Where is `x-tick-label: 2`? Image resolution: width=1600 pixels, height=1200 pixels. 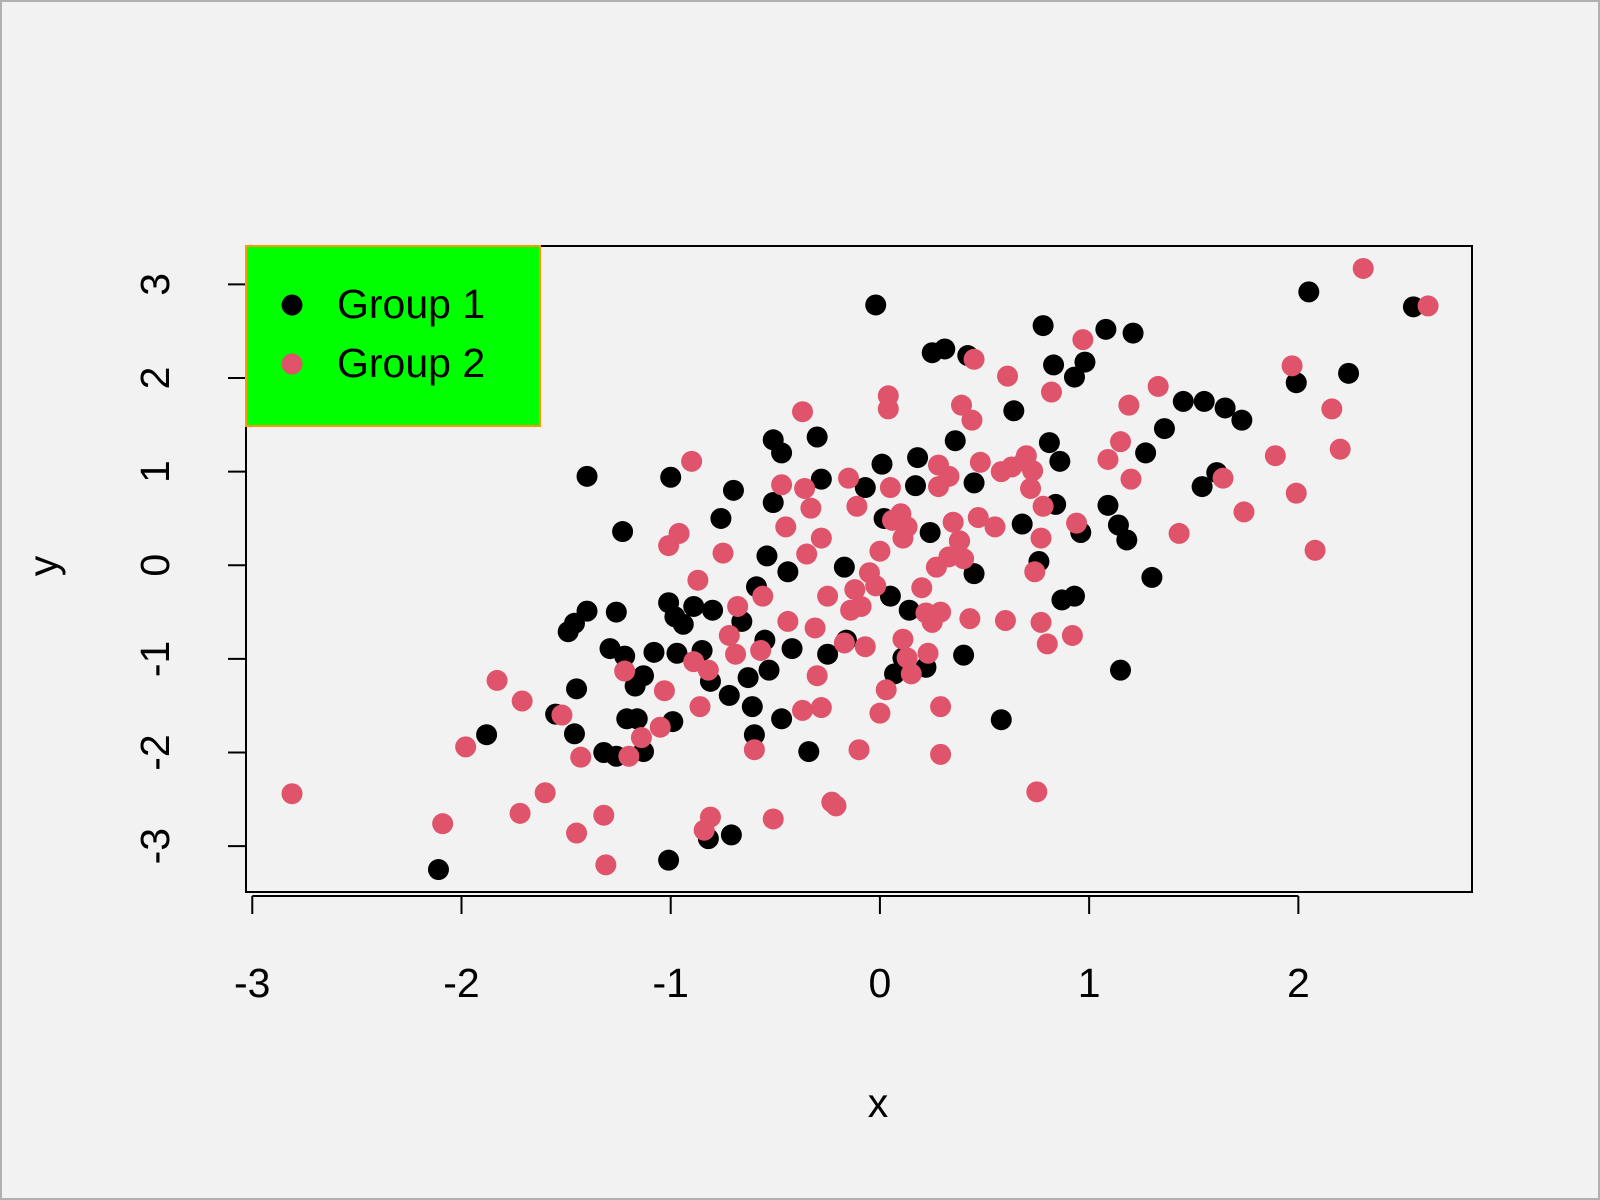
x-tick-label: 2 is located at coordinates (1298, 983).